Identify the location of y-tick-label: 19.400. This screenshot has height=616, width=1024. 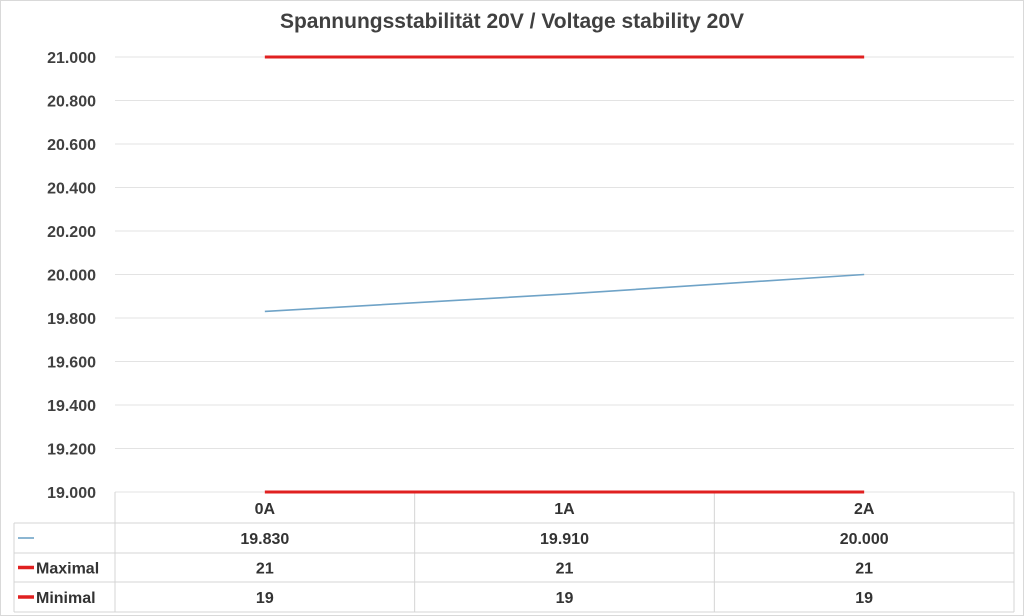
(71, 406).